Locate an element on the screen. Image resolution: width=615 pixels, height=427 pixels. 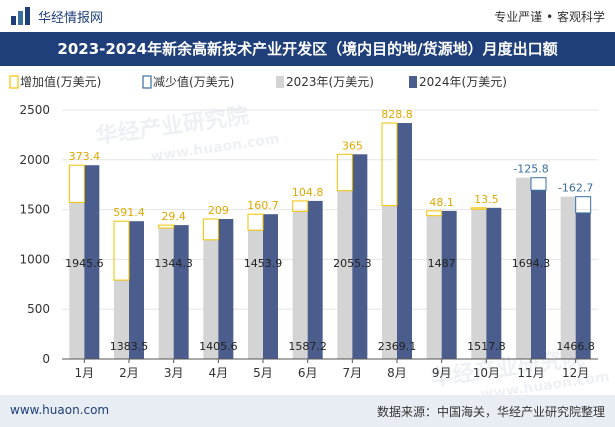
change-label: 373.4 is located at coordinates (85, 156).